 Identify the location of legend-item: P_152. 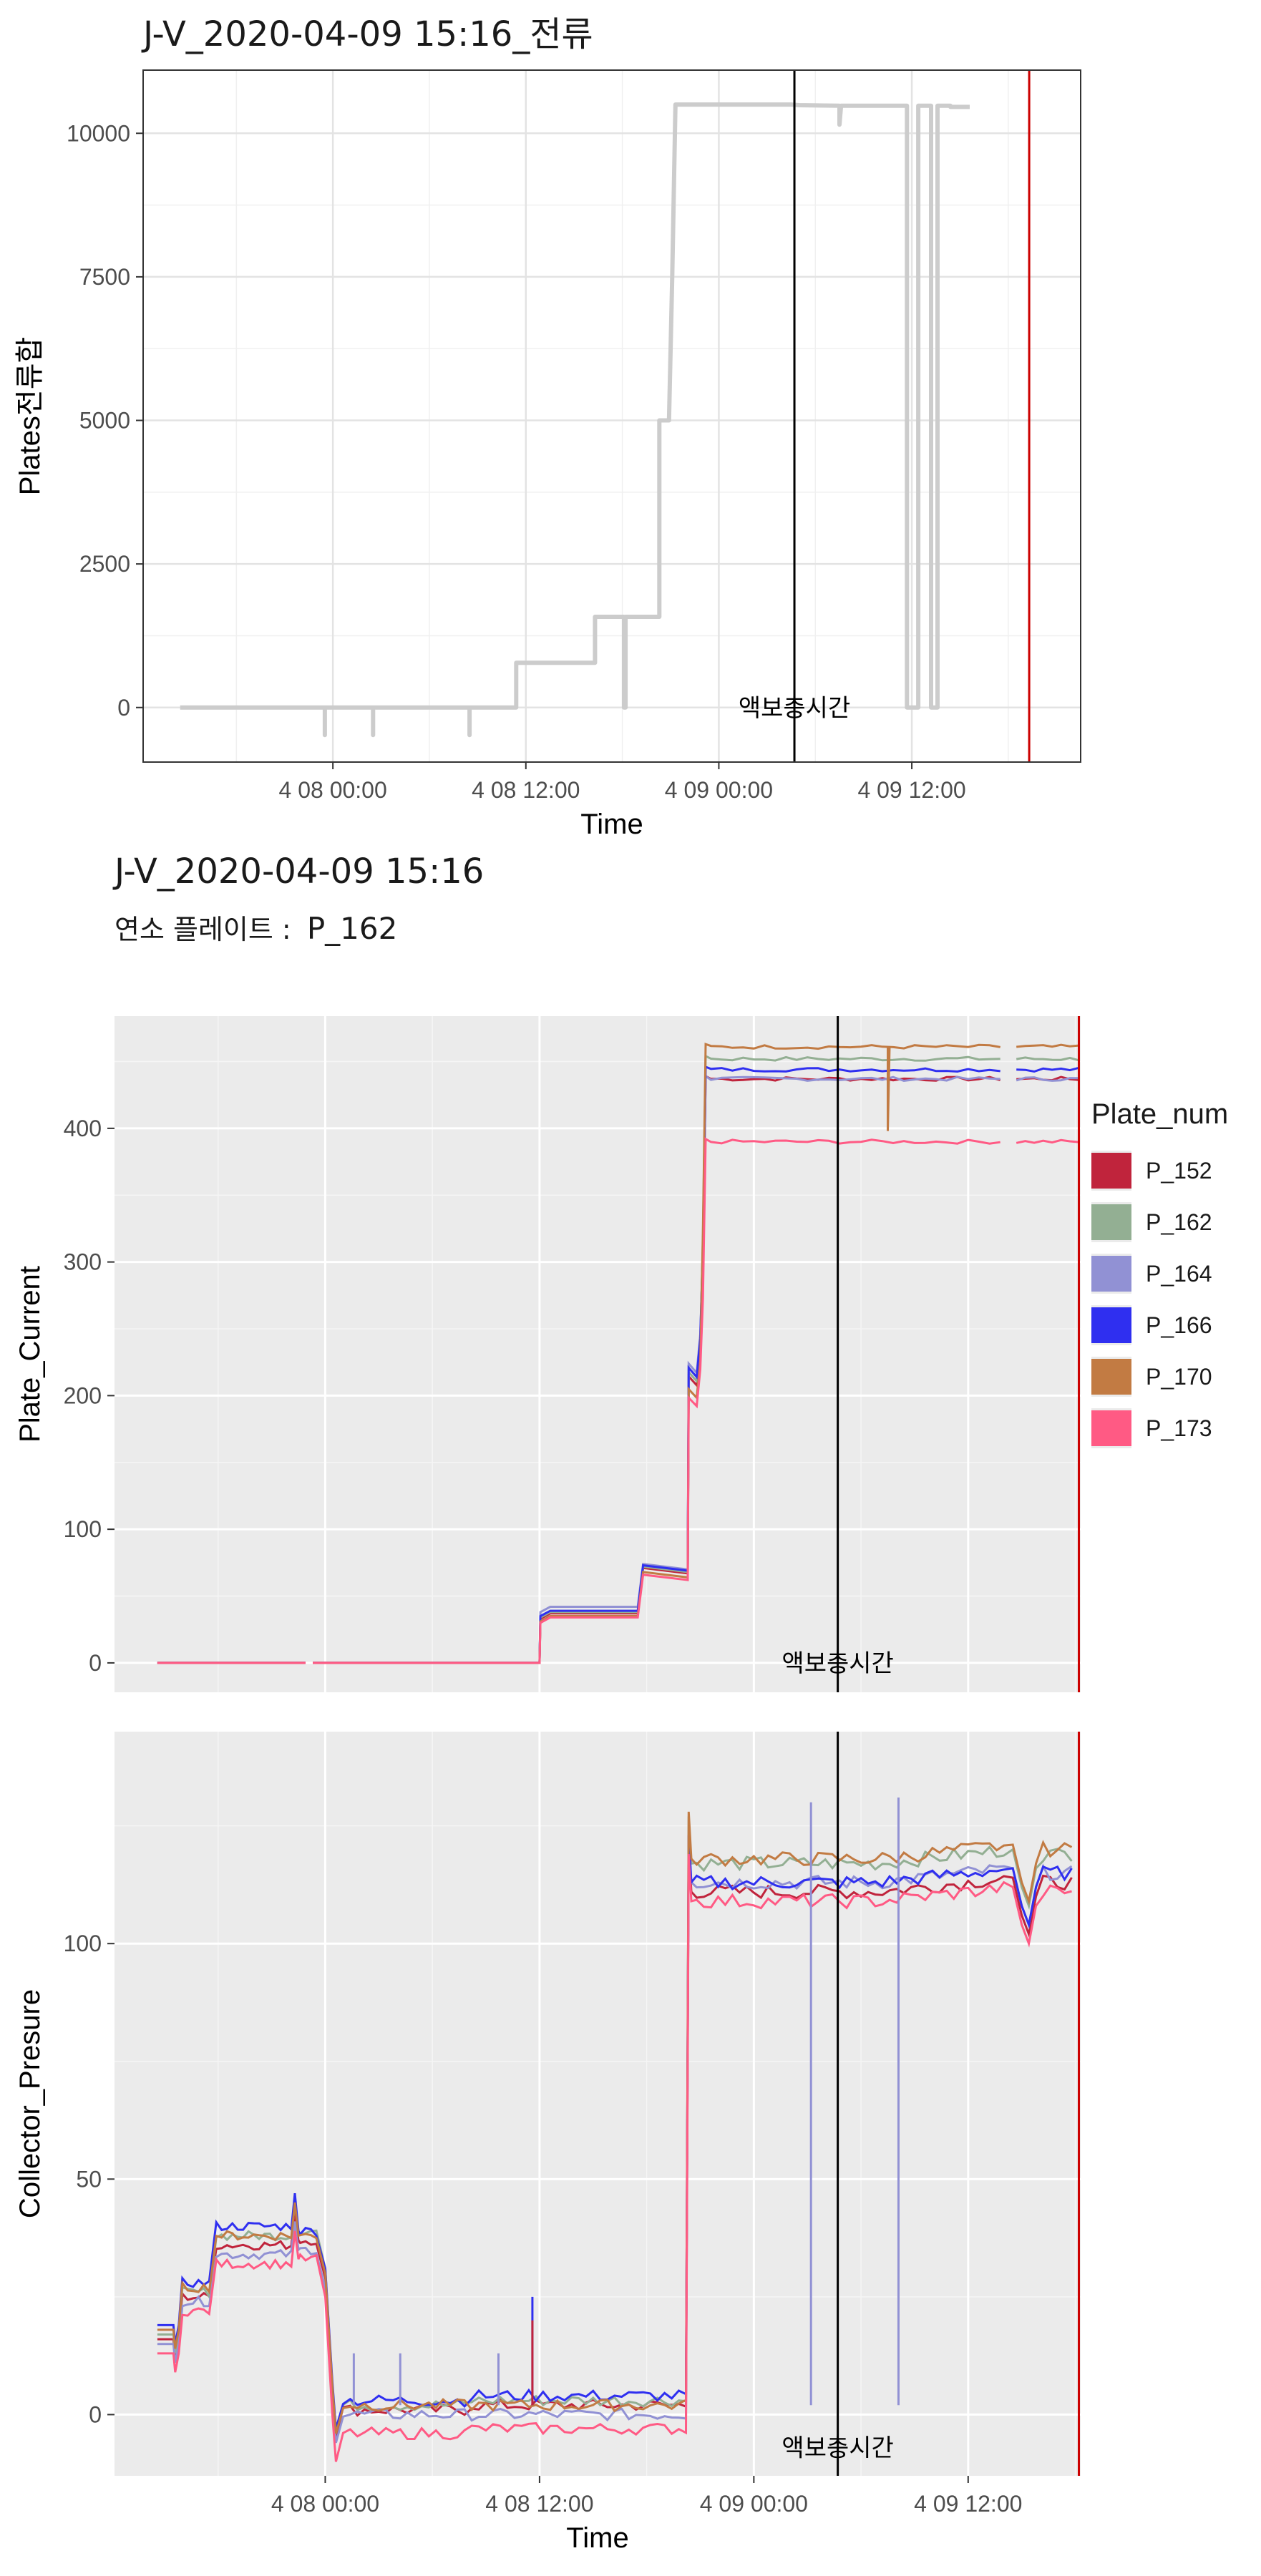
(1159, 1170).